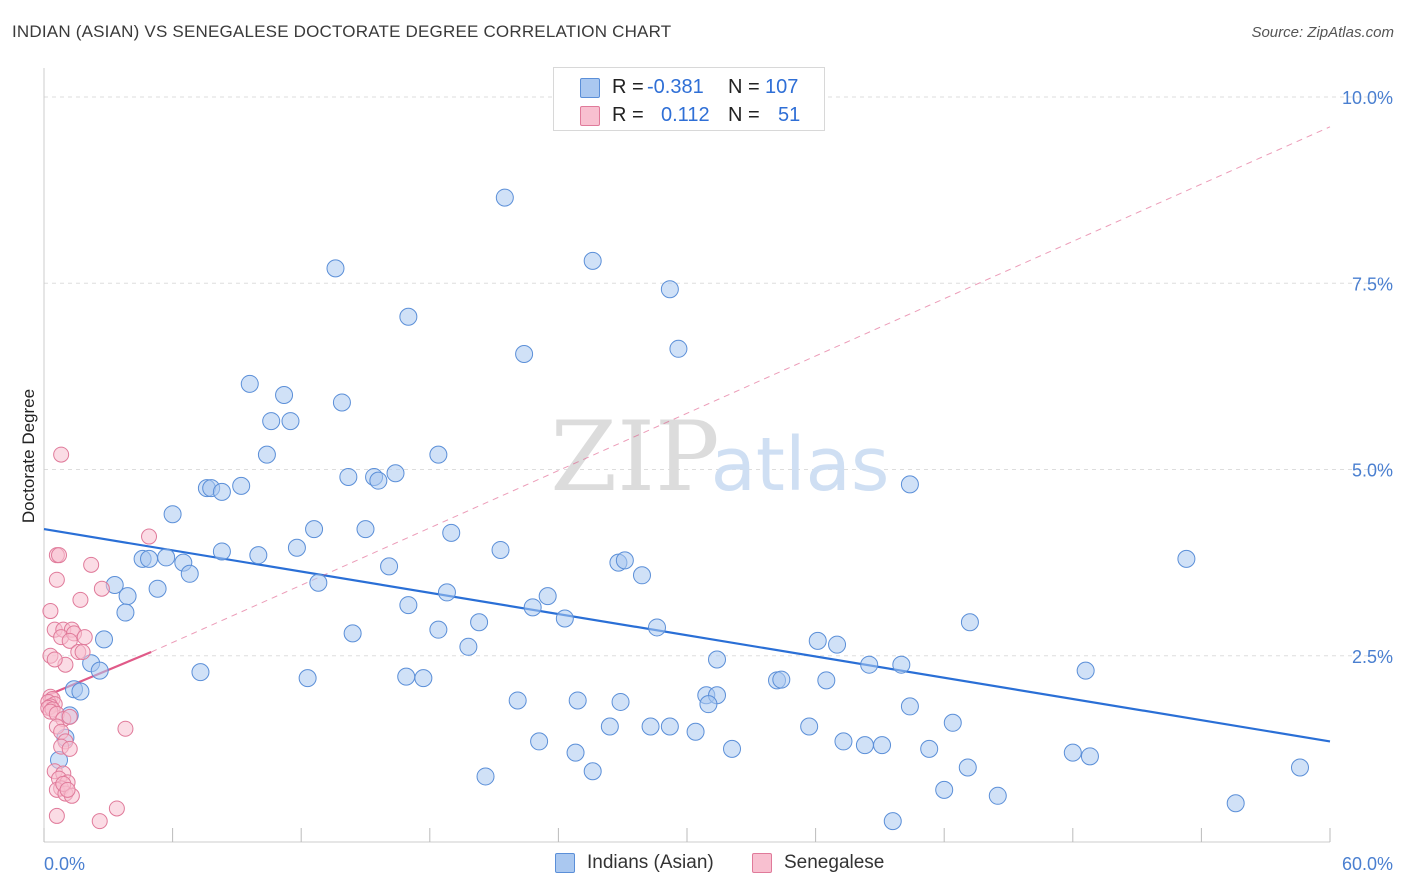  I want to click on y-tick-label: 10.0%, so click(1367, 98).